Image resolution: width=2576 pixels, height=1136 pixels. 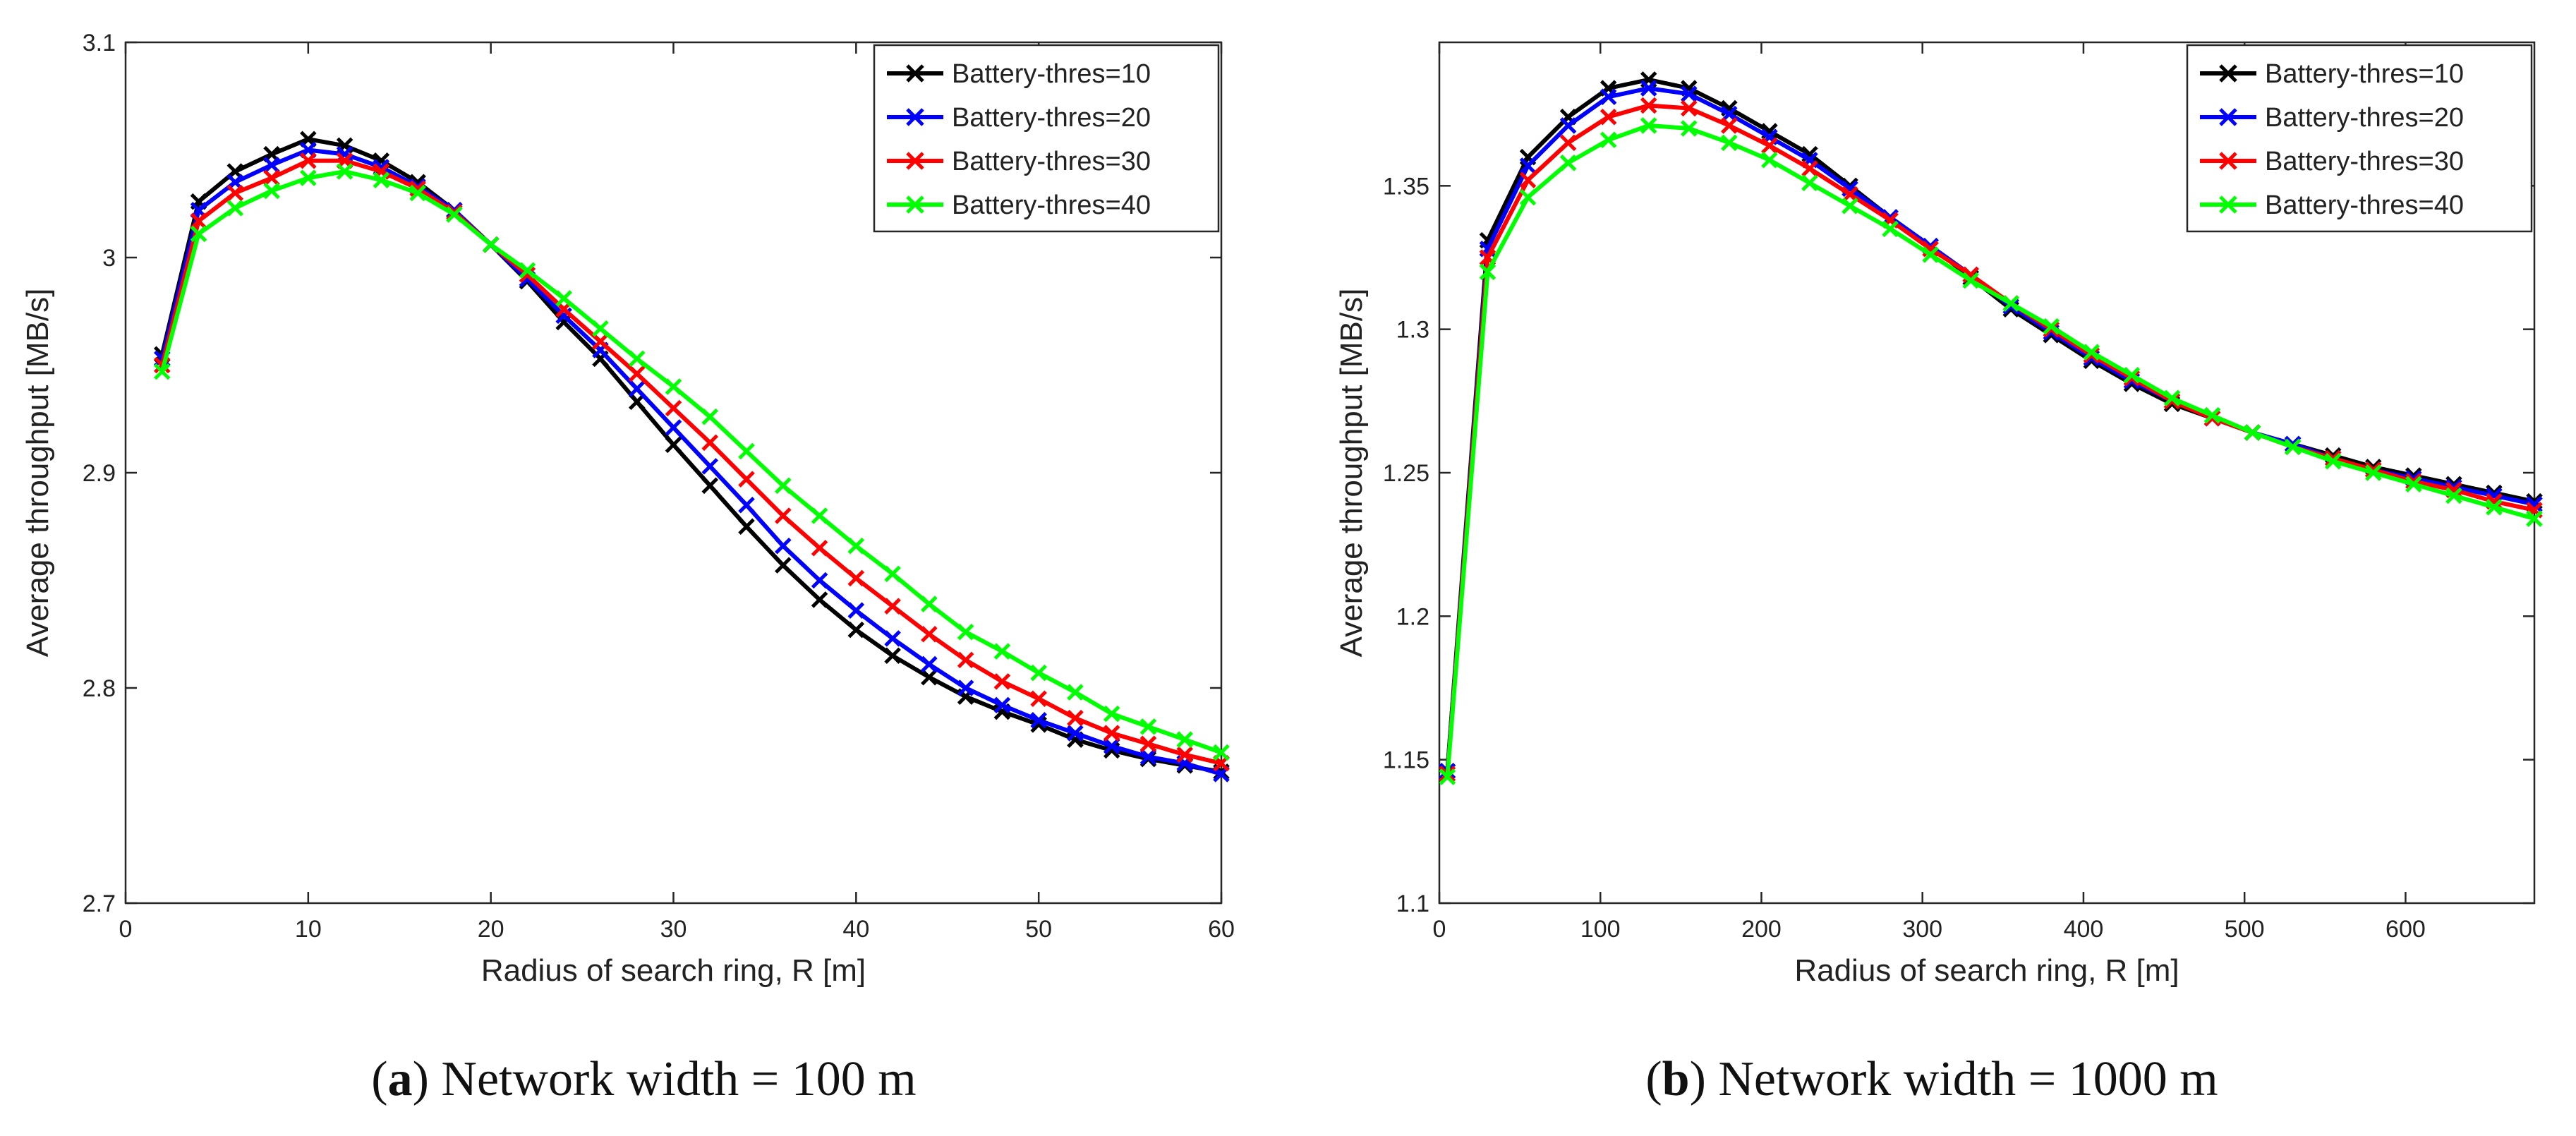 What do you see at coordinates (2084, 929) in the screenshot?
I see `x-tick-label: 400` at bounding box center [2084, 929].